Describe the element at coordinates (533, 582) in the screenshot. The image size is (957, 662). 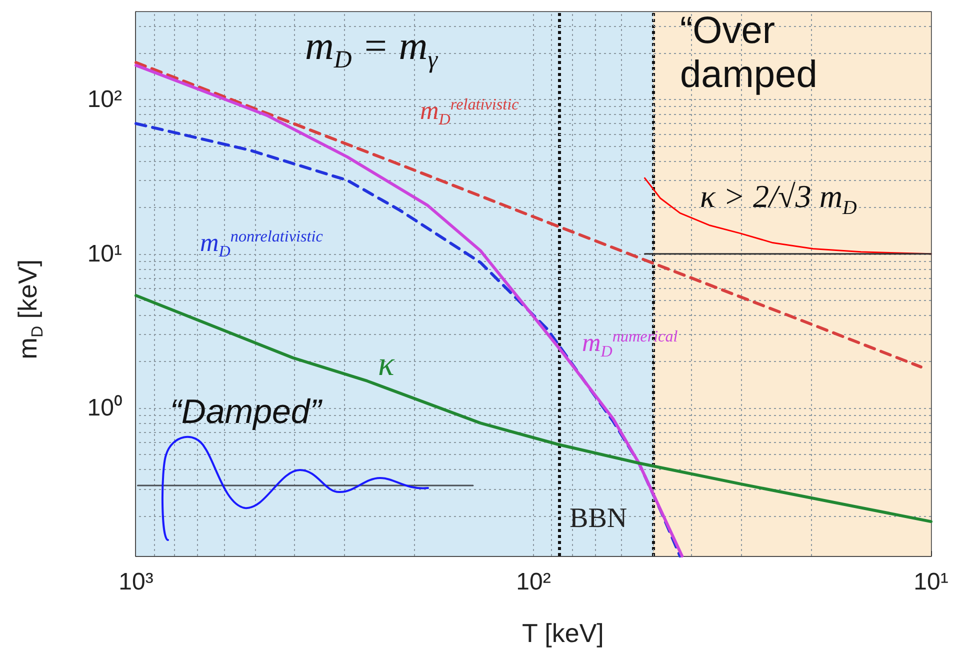
I see `x-tick-label: 10²` at that location.